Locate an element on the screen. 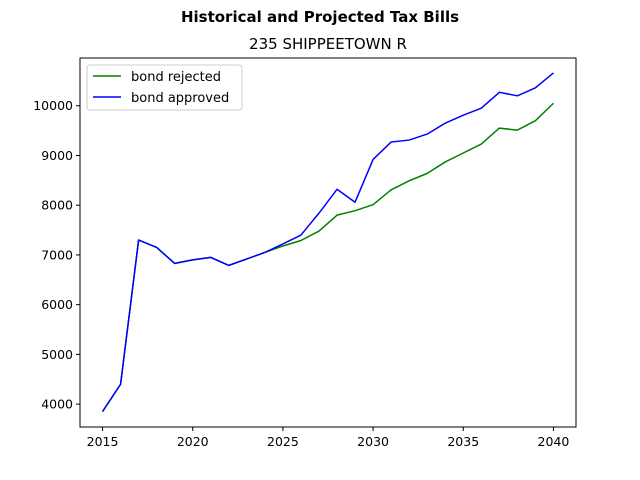 The height and width of the screenshot is (480, 640). chart-suptitle: Historical and Projected Tax Bills is located at coordinates (320, 17).